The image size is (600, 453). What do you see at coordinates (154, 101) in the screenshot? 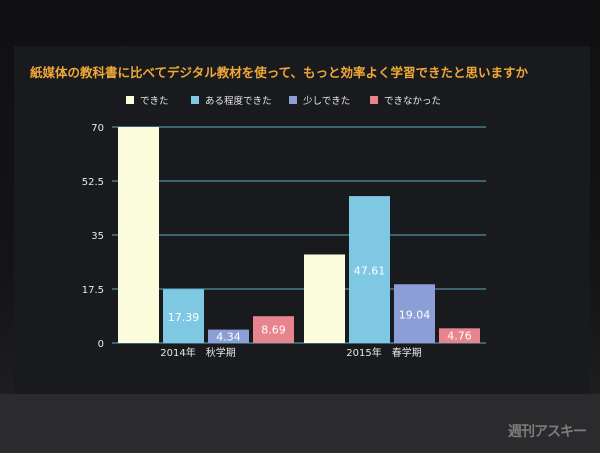
I see `legend-label: できた` at bounding box center [154, 101].